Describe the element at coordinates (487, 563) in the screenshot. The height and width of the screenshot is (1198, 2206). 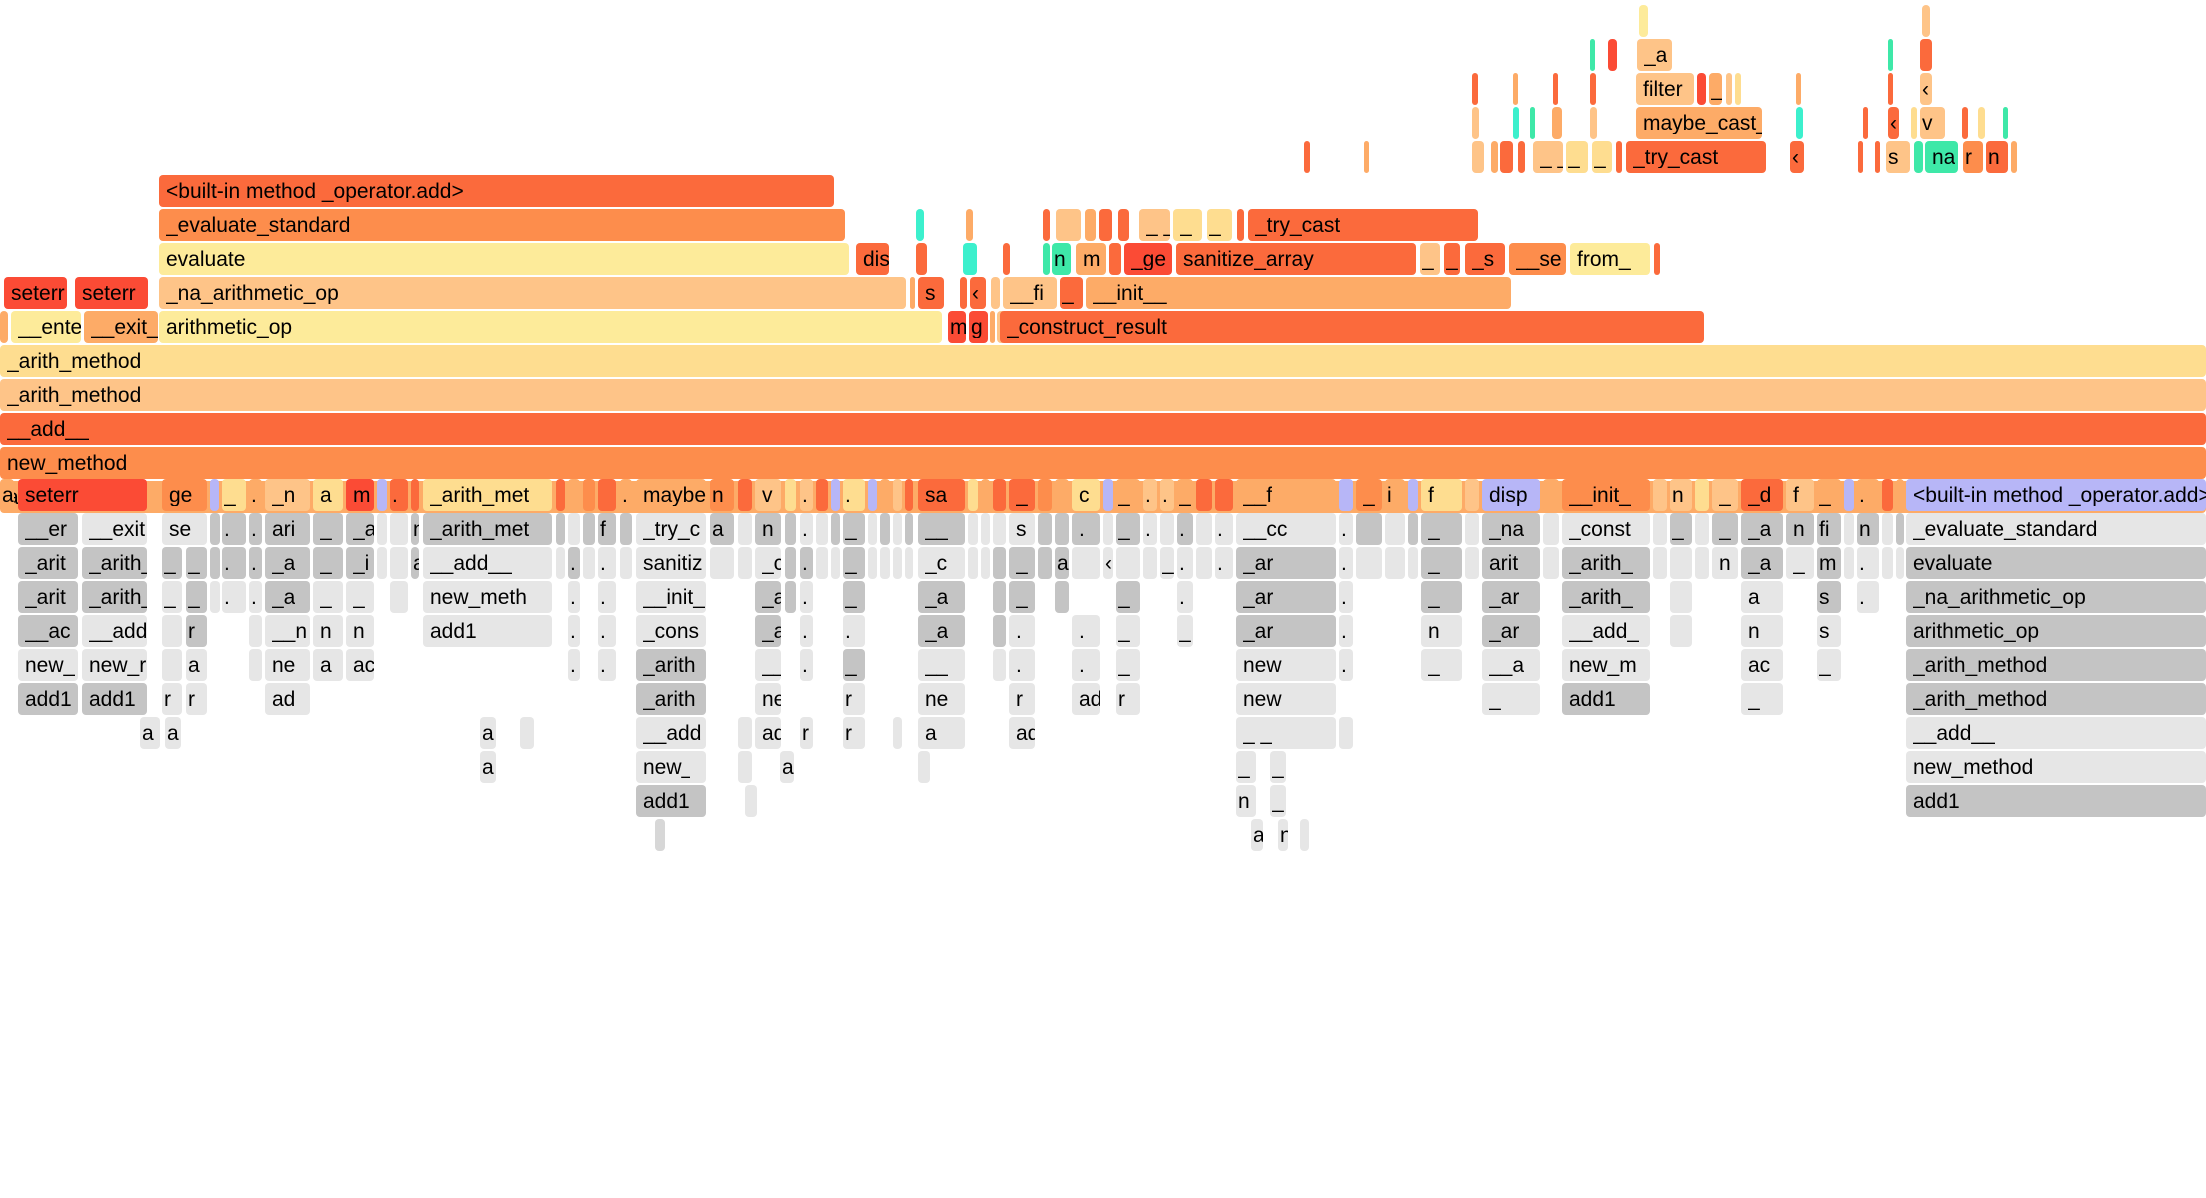
I see `flame-frame: __add__` at that location.